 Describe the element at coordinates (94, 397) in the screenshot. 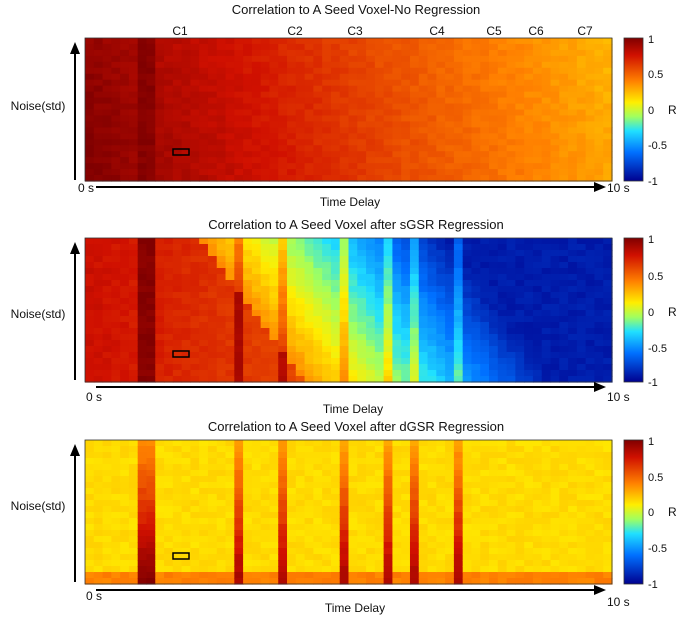

I see `panel-2-x-start: 0 s` at that location.